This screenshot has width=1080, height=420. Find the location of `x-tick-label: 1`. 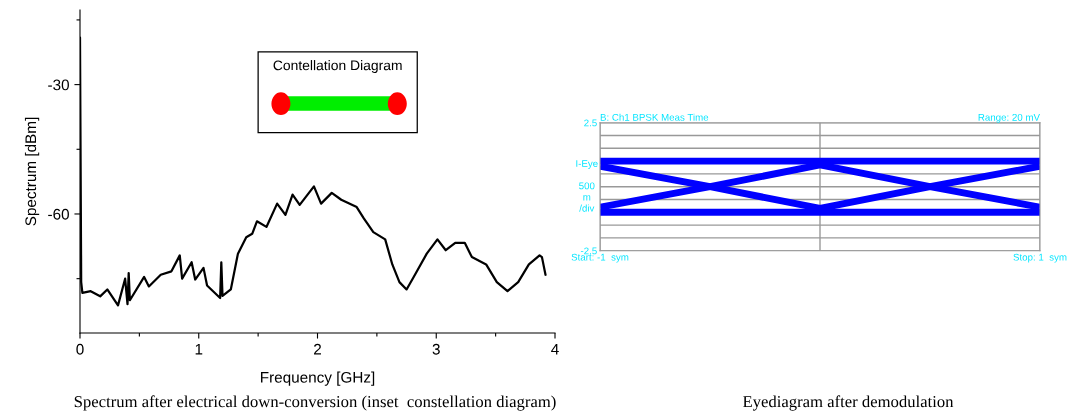

x-tick-label: 1 is located at coordinates (199, 349).